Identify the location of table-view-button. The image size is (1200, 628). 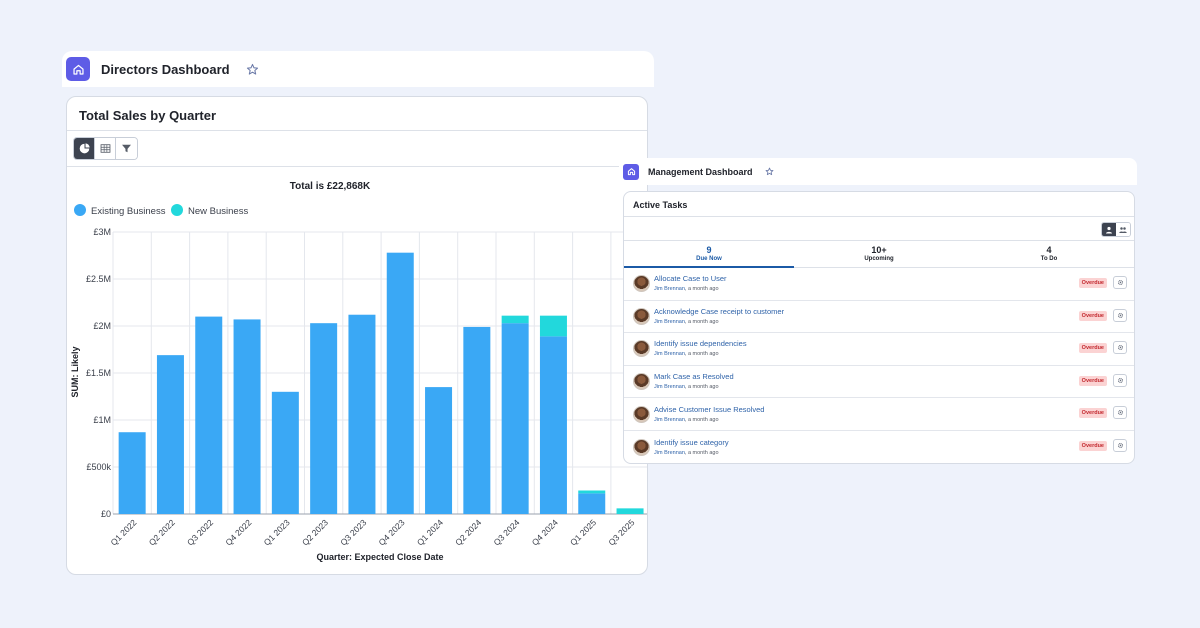
(105, 148).